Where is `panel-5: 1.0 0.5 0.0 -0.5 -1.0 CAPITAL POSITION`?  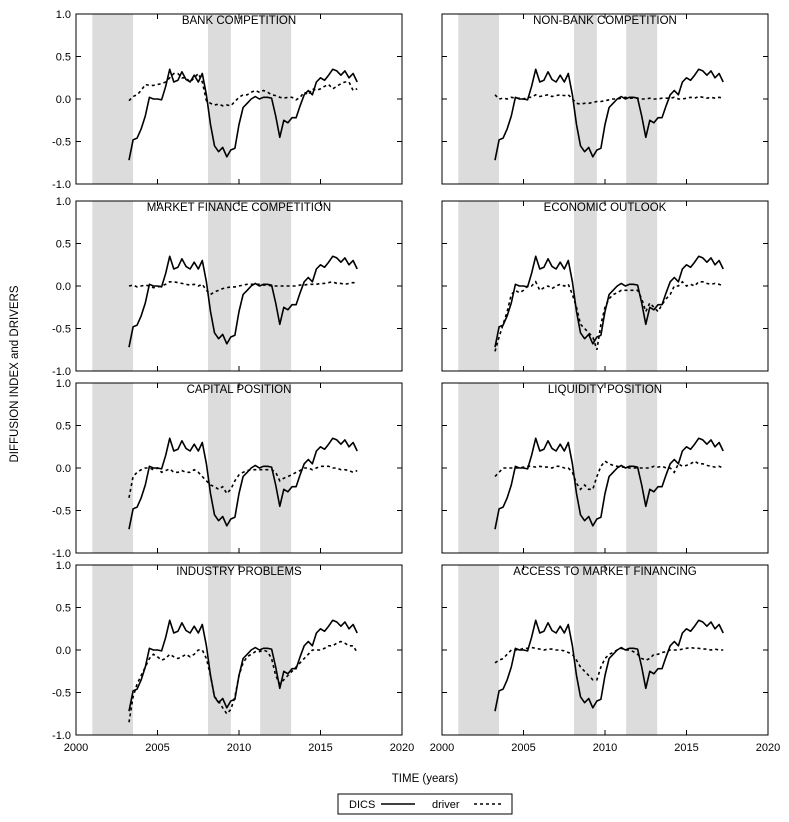
panel-5: 1.0 0.5 0.0 -0.5 -1.0 CAPITAL POSITION is located at coordinates (227, 469).